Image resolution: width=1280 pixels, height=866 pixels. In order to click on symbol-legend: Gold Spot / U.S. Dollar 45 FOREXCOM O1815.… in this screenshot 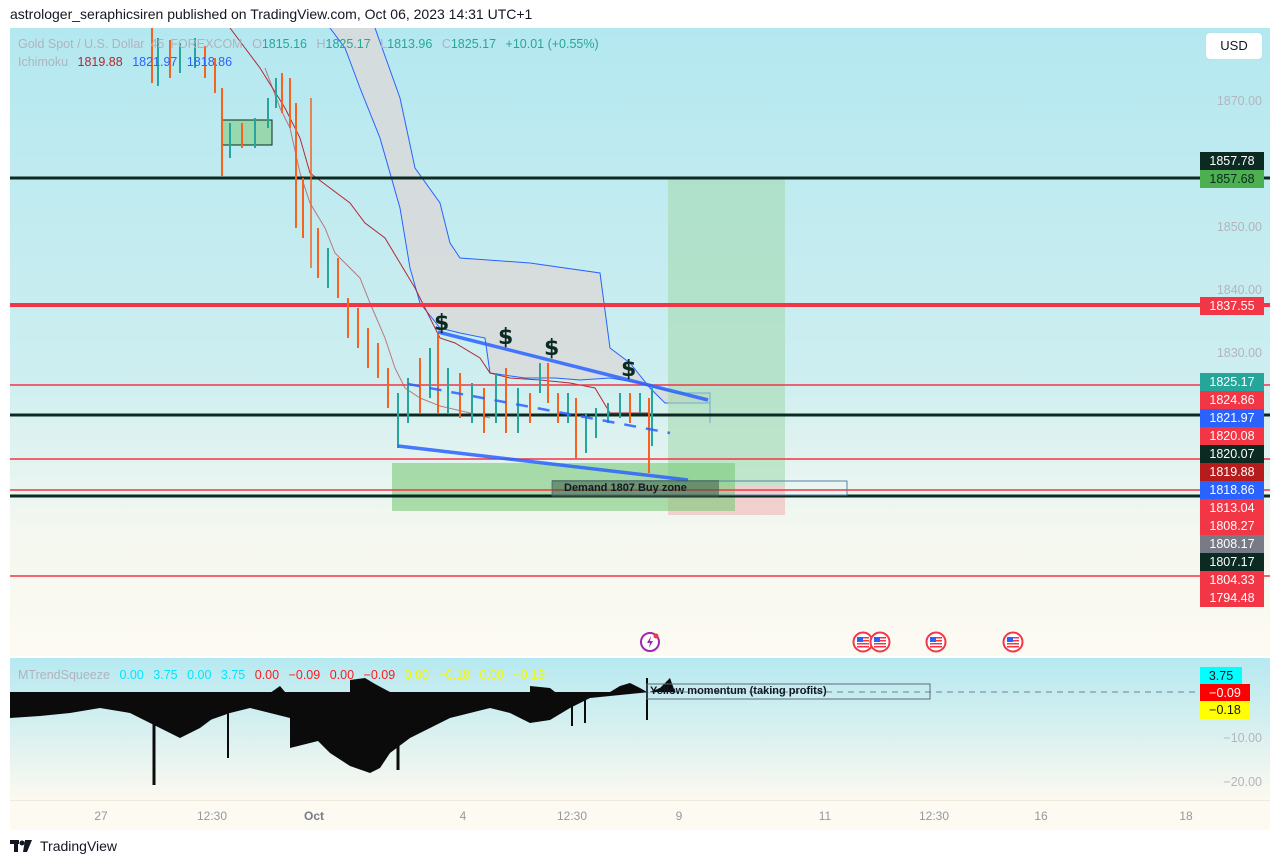, I will do `click(311, 44)`.